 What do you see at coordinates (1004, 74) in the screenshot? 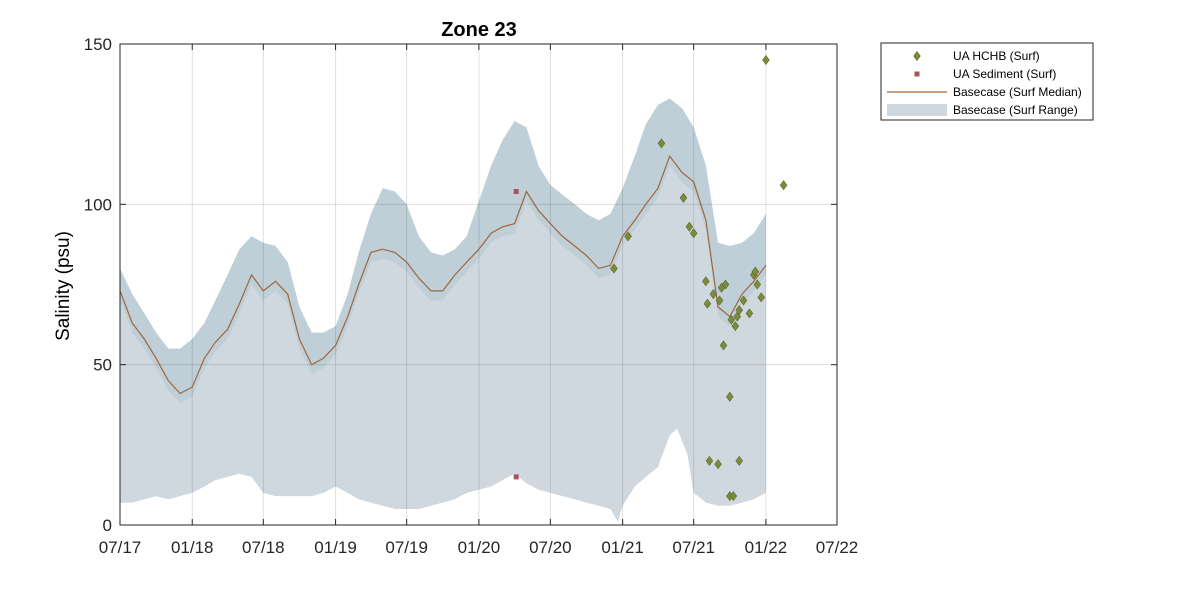
I see `legend-label: UA Sediment (Surf)` at bounding box center [1004, 74].